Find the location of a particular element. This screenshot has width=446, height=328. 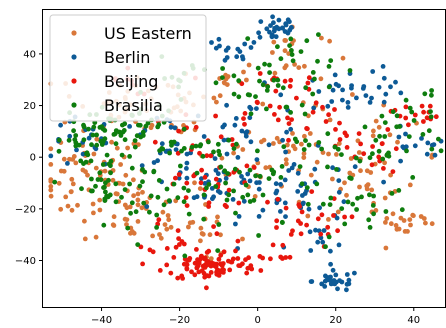

legend-item: Brasilia is located at coordinates (117, 105).